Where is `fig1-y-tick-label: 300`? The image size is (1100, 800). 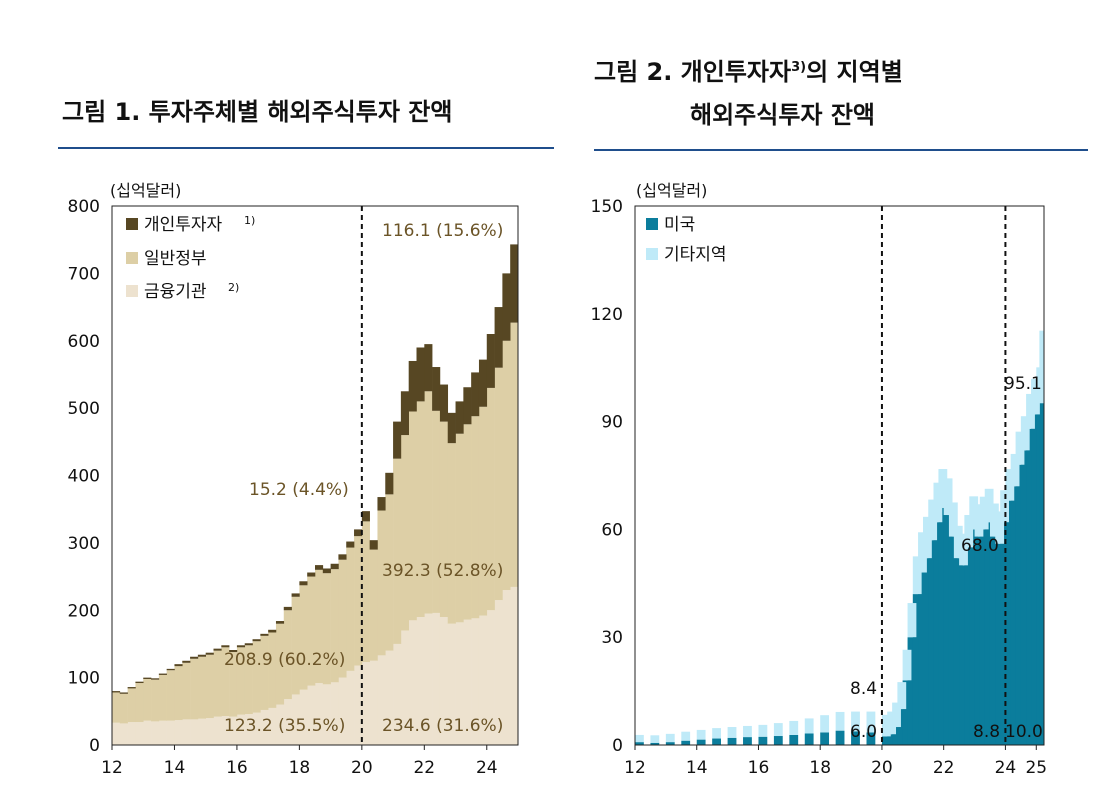
fig1-y-tick-label: 300 is located at coordinates (84, 544).